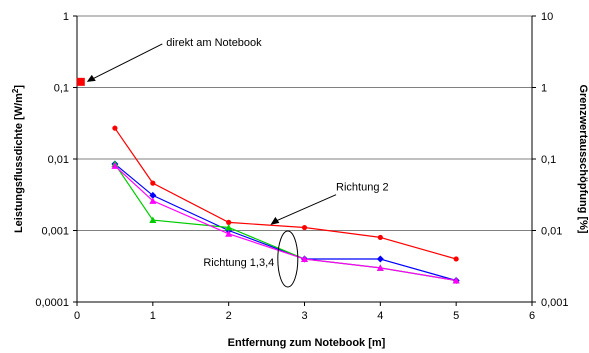 The height and width of the screenshot is (353, 589). I want to click on y-tick-label: 1, so click(66, 17).